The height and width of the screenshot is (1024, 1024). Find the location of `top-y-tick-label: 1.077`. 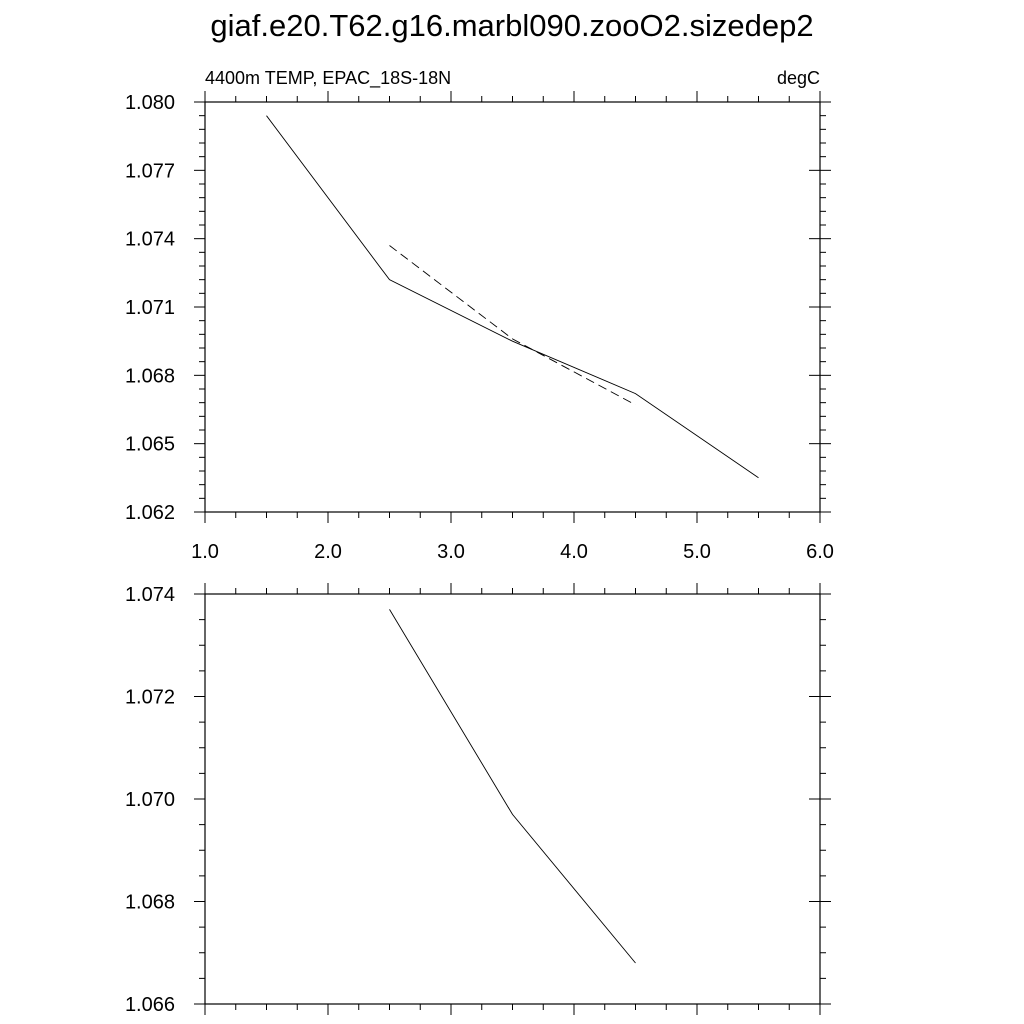

top-y-tick-label: 1.077 is located at coordinates (150, 171).